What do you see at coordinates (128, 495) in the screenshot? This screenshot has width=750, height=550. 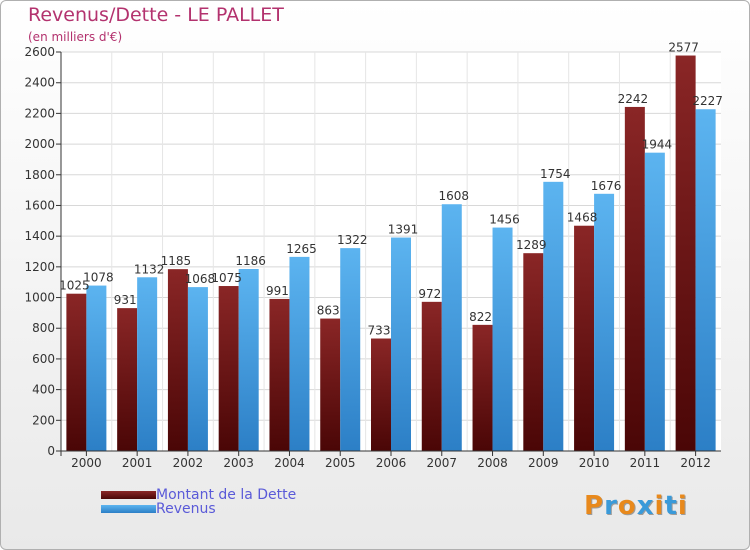 I see `legend-swatch-debt` at bounding box center [128, 495].